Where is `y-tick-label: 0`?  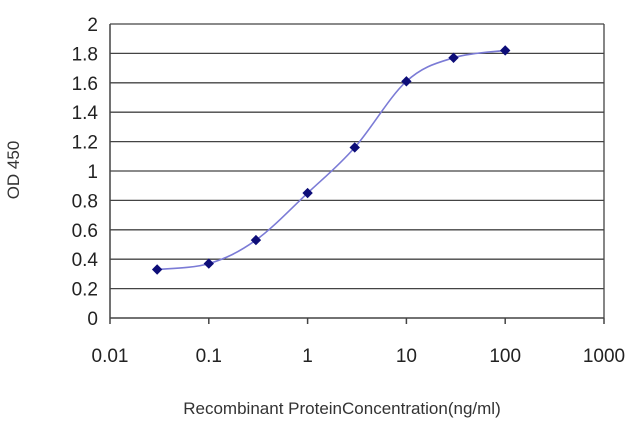 y-tick-label: 0 is located at coordinates (92, 319).